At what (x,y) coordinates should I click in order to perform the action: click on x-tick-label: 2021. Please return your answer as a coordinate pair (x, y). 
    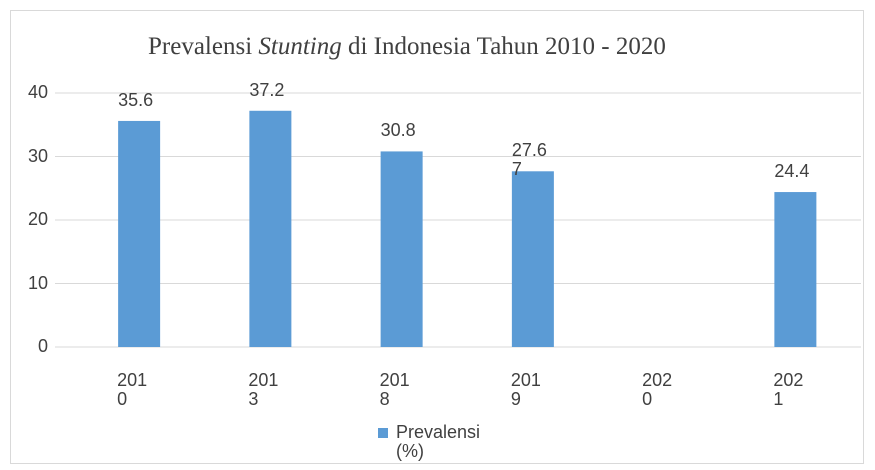
    Looking at the image, I should click on (788, 389).